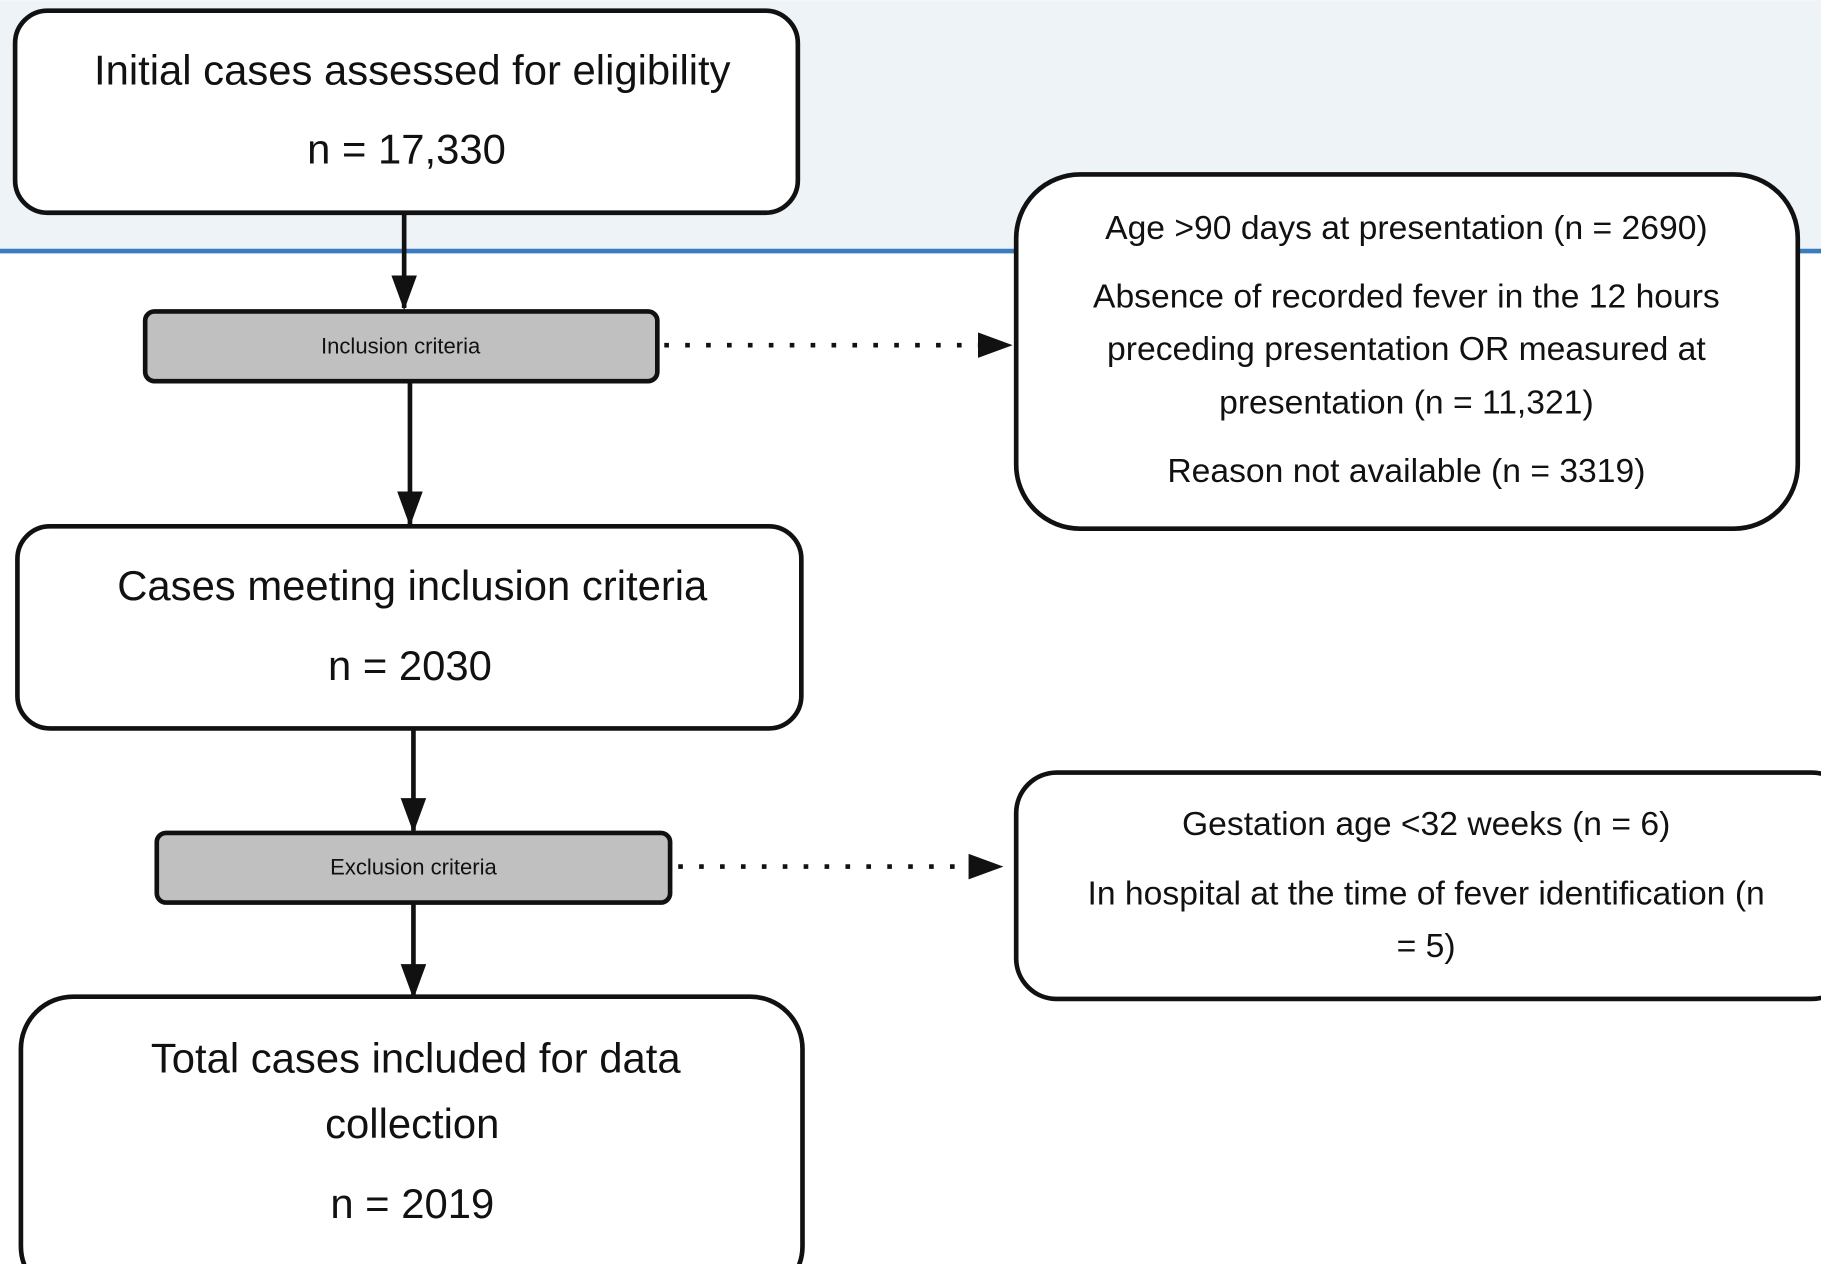 The image size is (1821, 1264). What do you see at coordinates (412, 585) in the screenshot?
I see `node-text: Cases meeting inclusion criteria` at bounding box center [412, 585].